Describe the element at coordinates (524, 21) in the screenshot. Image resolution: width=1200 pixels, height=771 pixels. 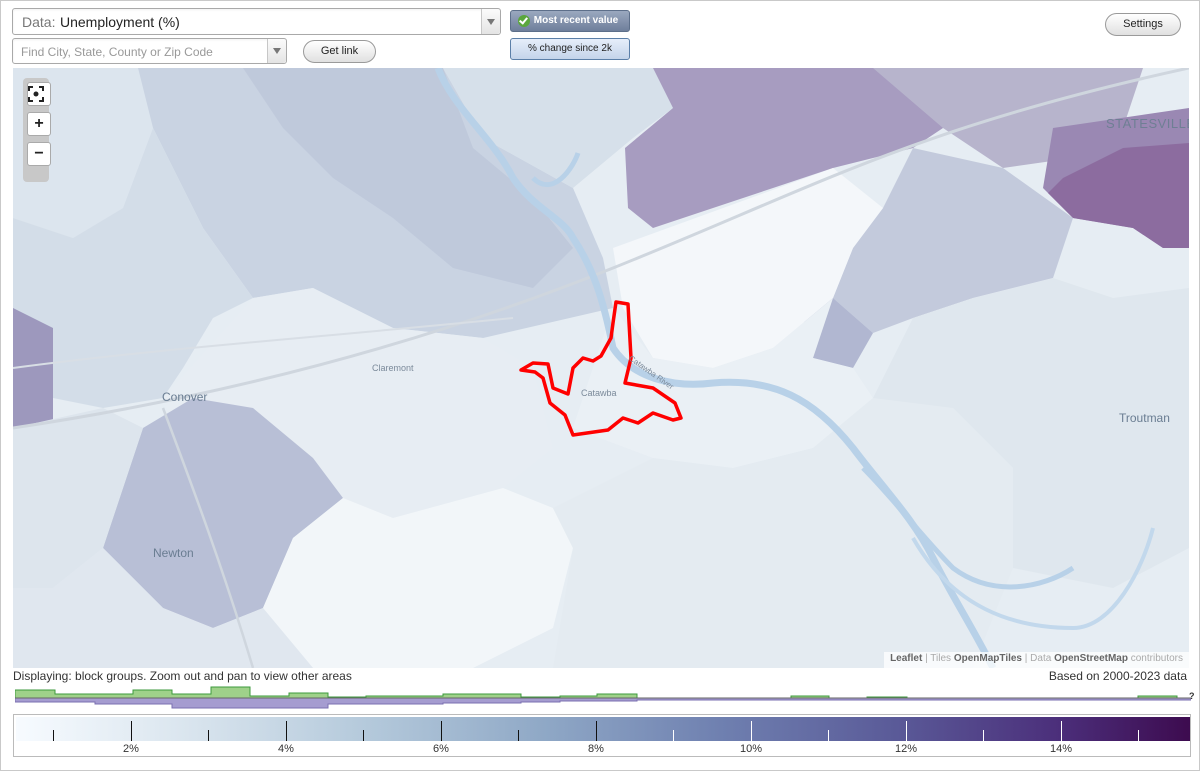
I see `check-icon` at that location.